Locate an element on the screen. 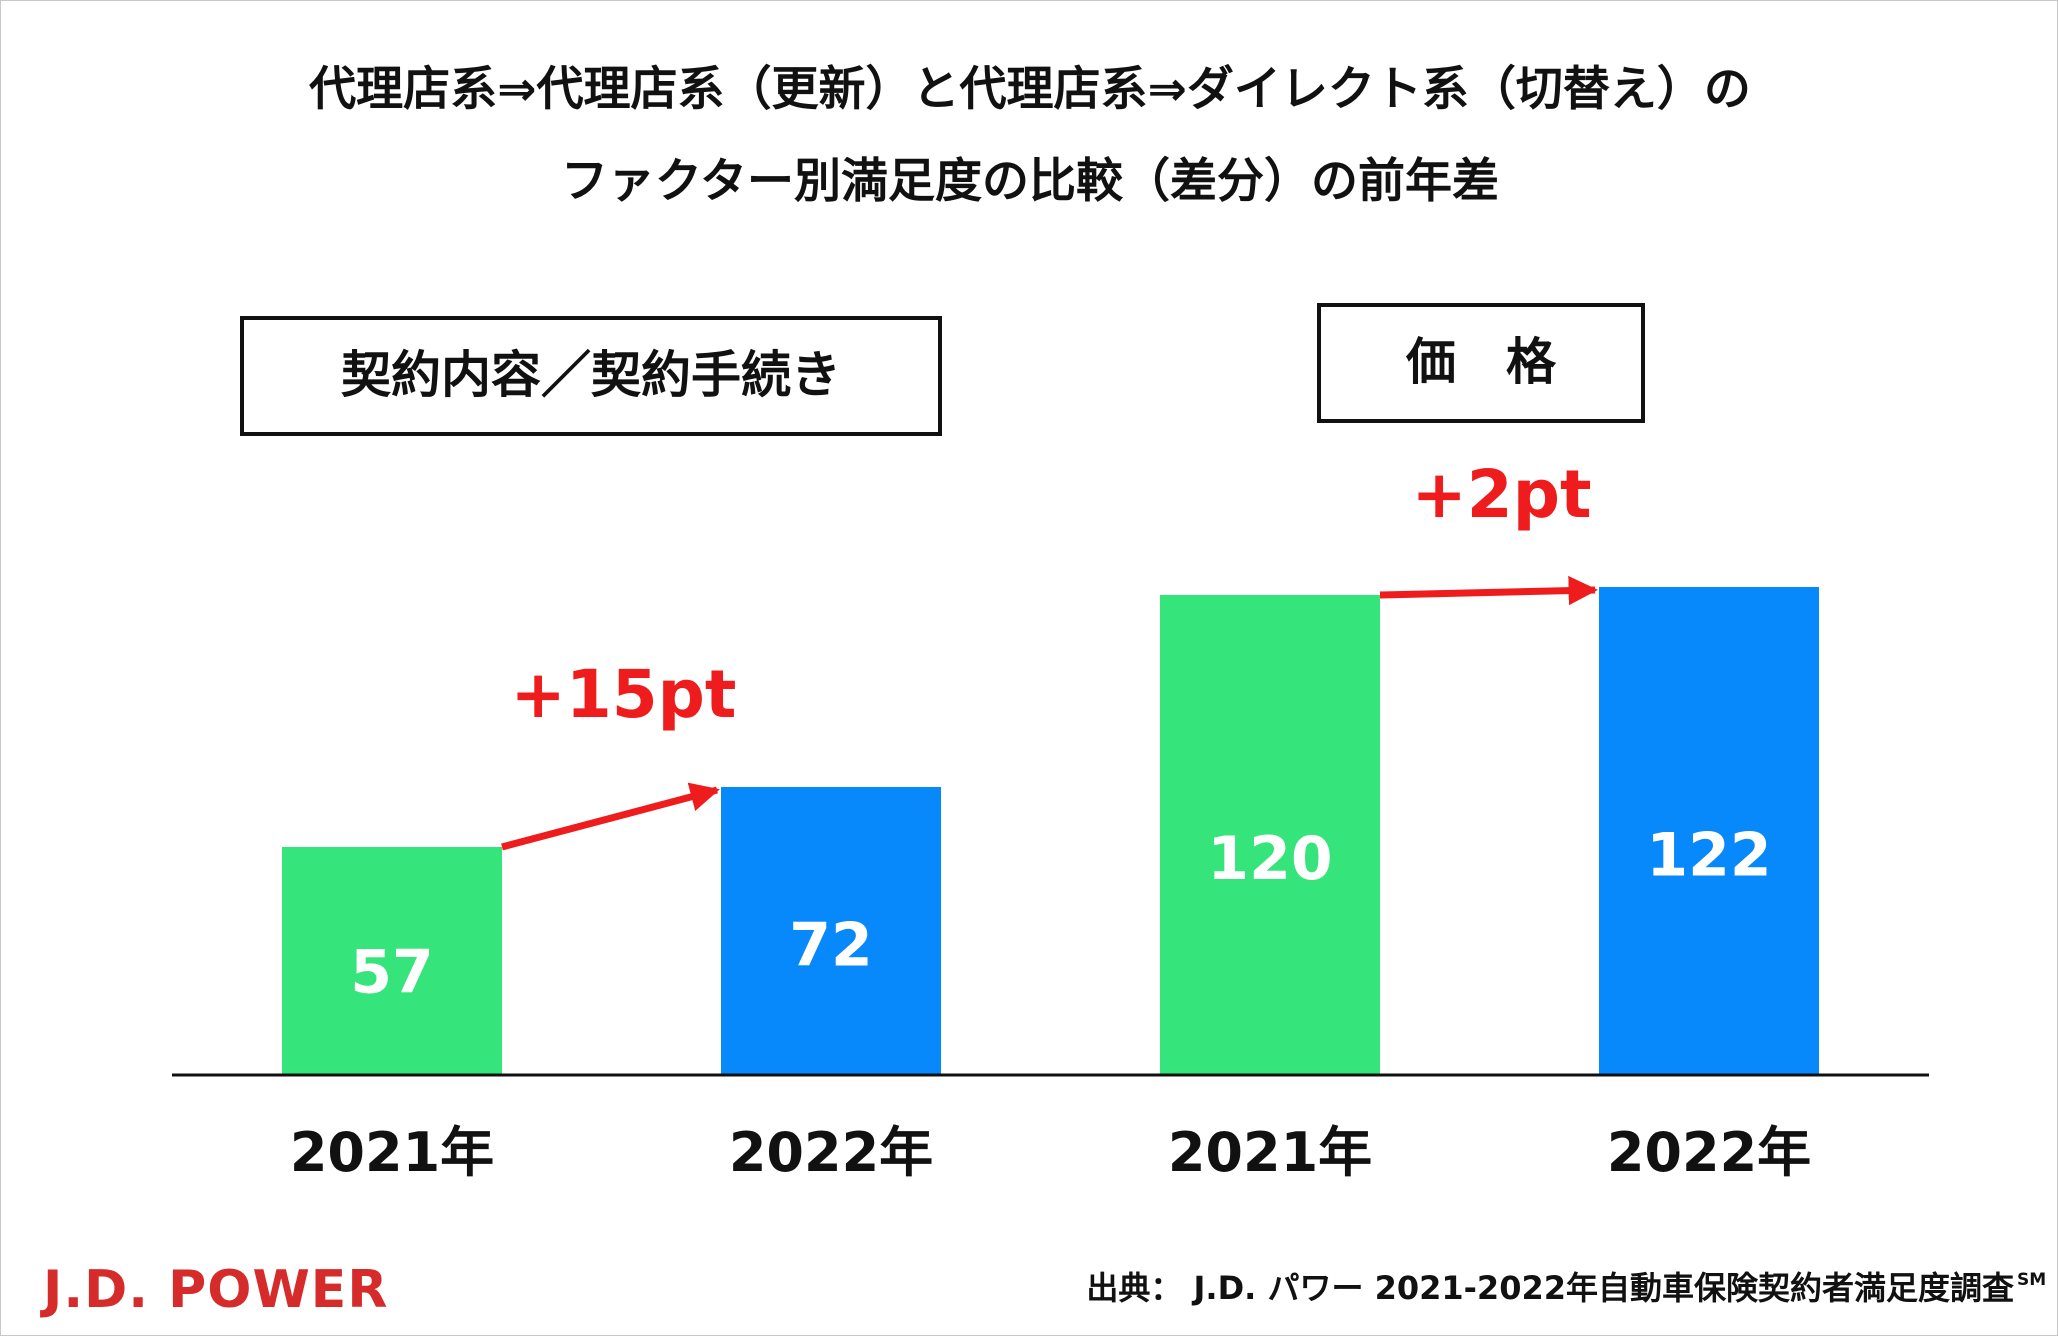 This screenshot has width=2058, height=1337. bar-price-2021 is located at coordinates (1270, 835).